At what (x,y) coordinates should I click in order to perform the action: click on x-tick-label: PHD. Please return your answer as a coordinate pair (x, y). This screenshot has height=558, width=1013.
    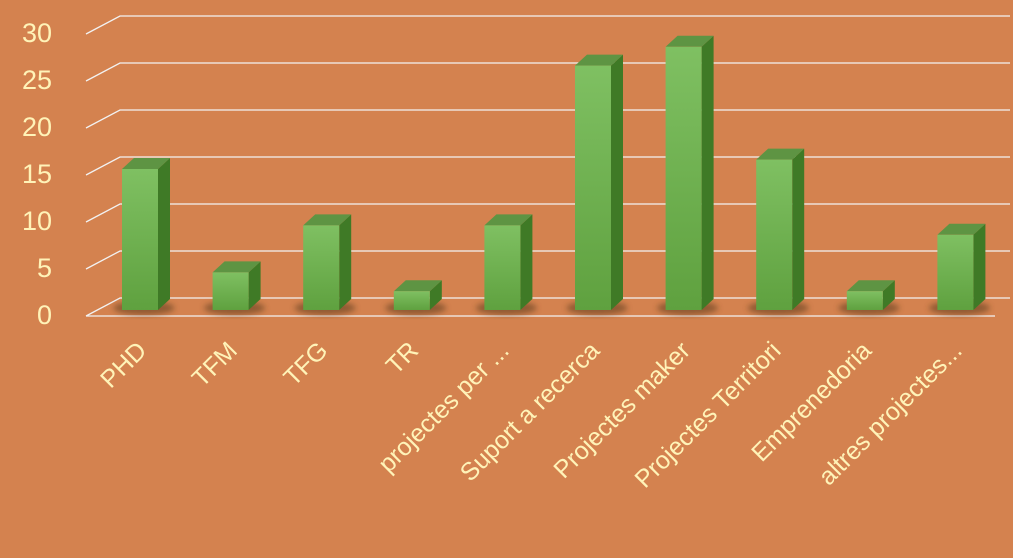
    Looking at the image, I should click on (123, 364).